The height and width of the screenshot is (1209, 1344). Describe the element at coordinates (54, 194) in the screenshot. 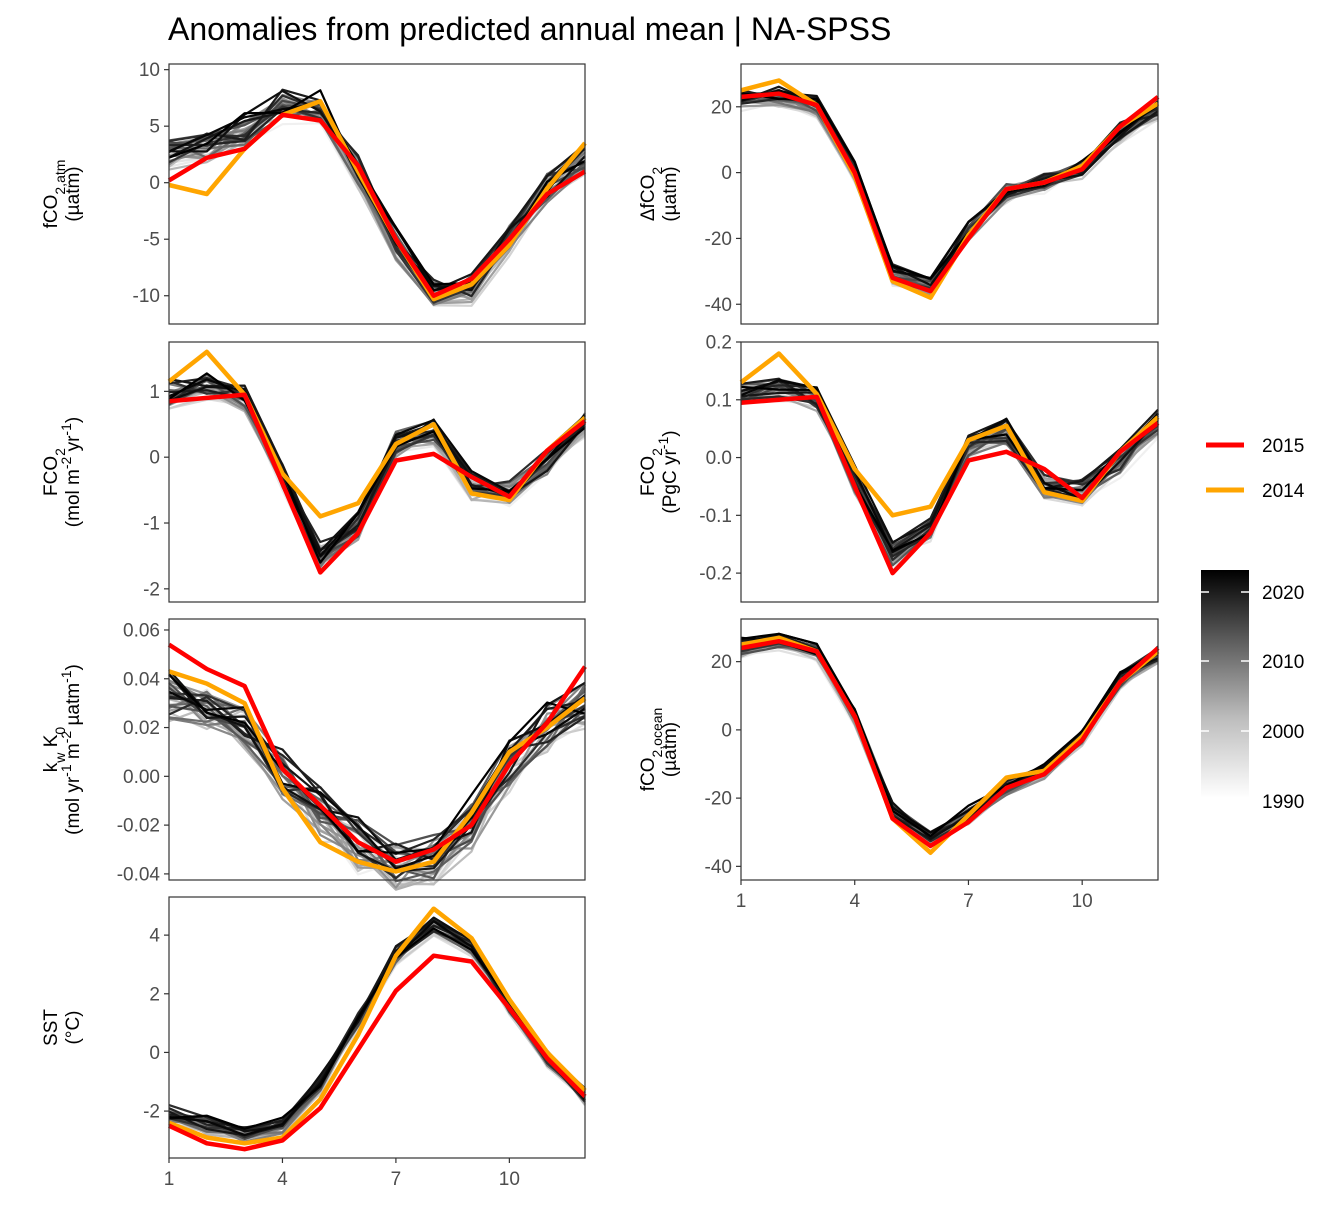

I see `y-axis-label-line: fCO2,atm` at that location.